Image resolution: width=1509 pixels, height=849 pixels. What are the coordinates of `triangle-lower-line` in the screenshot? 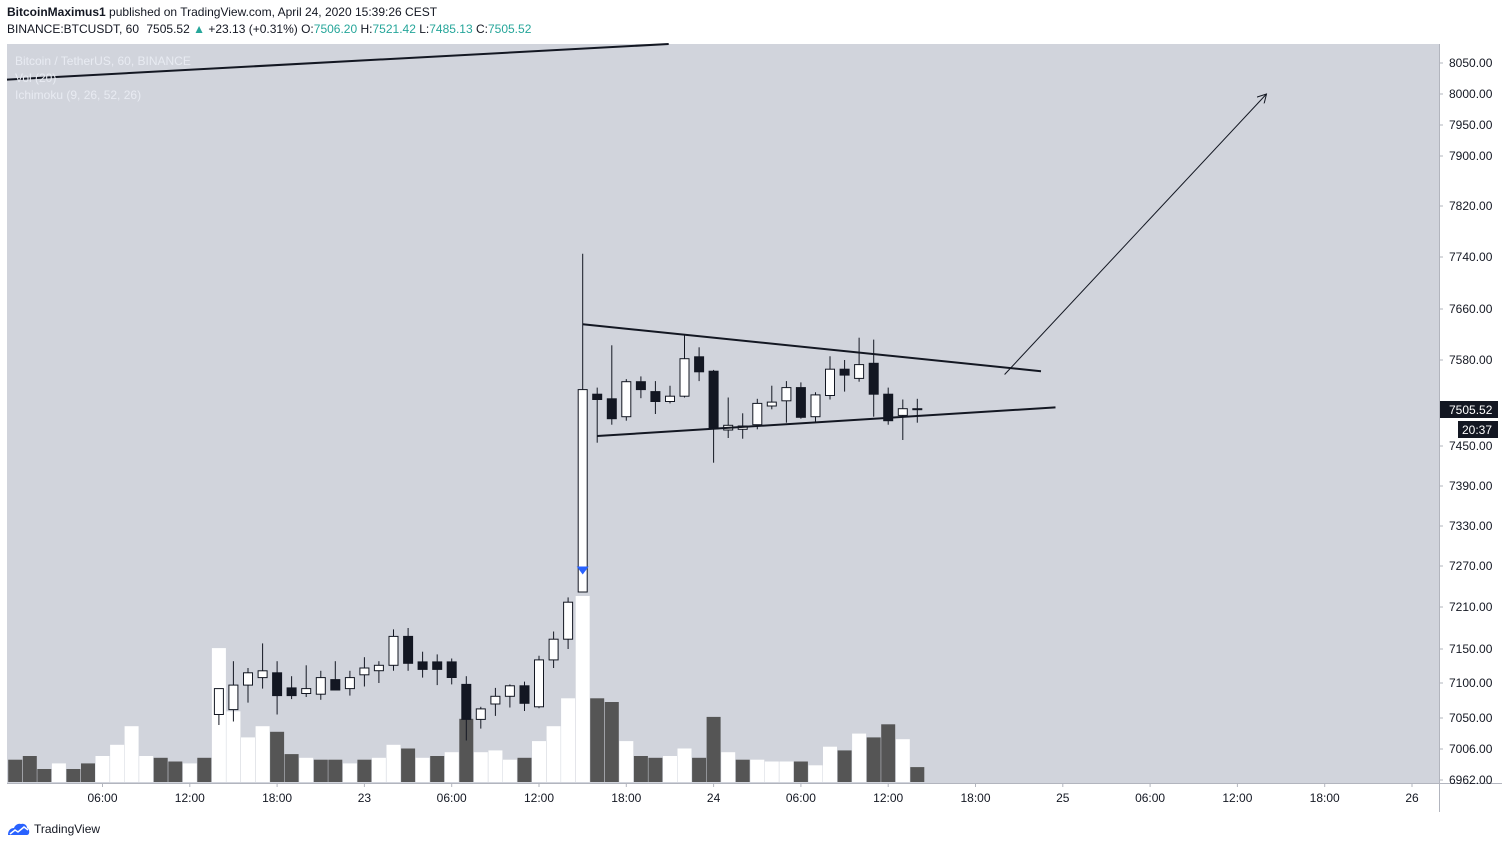 It's located at (826, 421).